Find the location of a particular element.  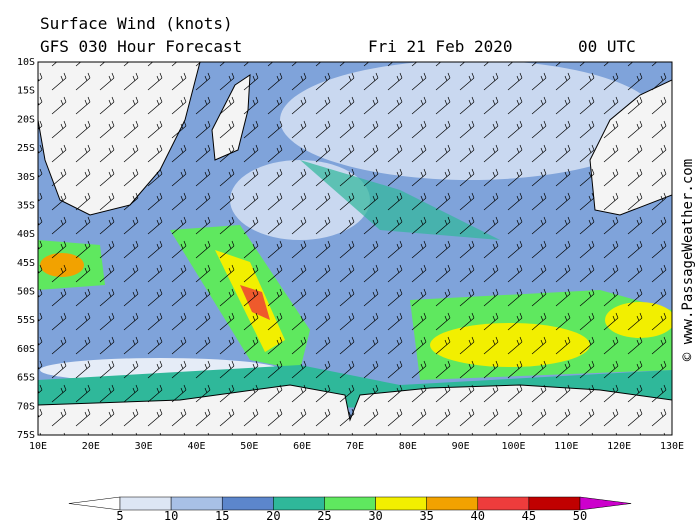

lon-label: 50E is located at coordinates (249, 446).